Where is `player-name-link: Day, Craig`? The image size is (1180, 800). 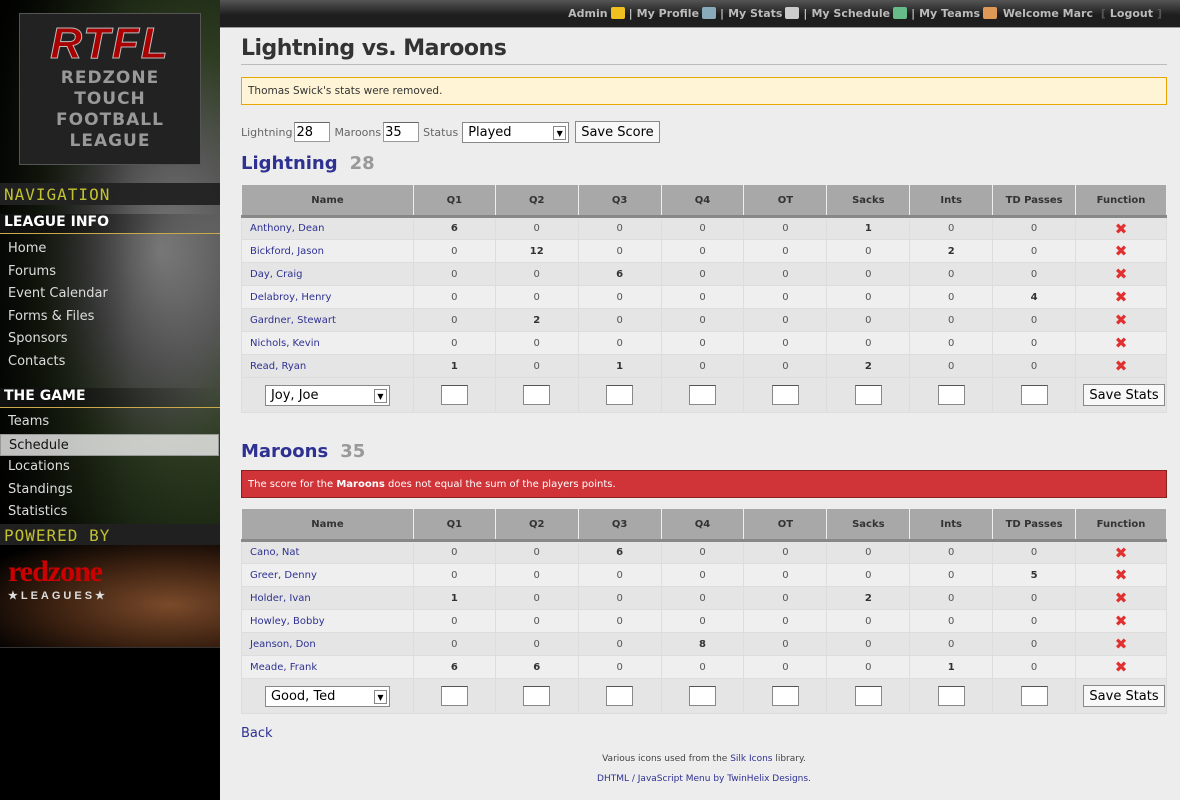
player-name-link: Day, Craig is located at coordinates (327, 274).